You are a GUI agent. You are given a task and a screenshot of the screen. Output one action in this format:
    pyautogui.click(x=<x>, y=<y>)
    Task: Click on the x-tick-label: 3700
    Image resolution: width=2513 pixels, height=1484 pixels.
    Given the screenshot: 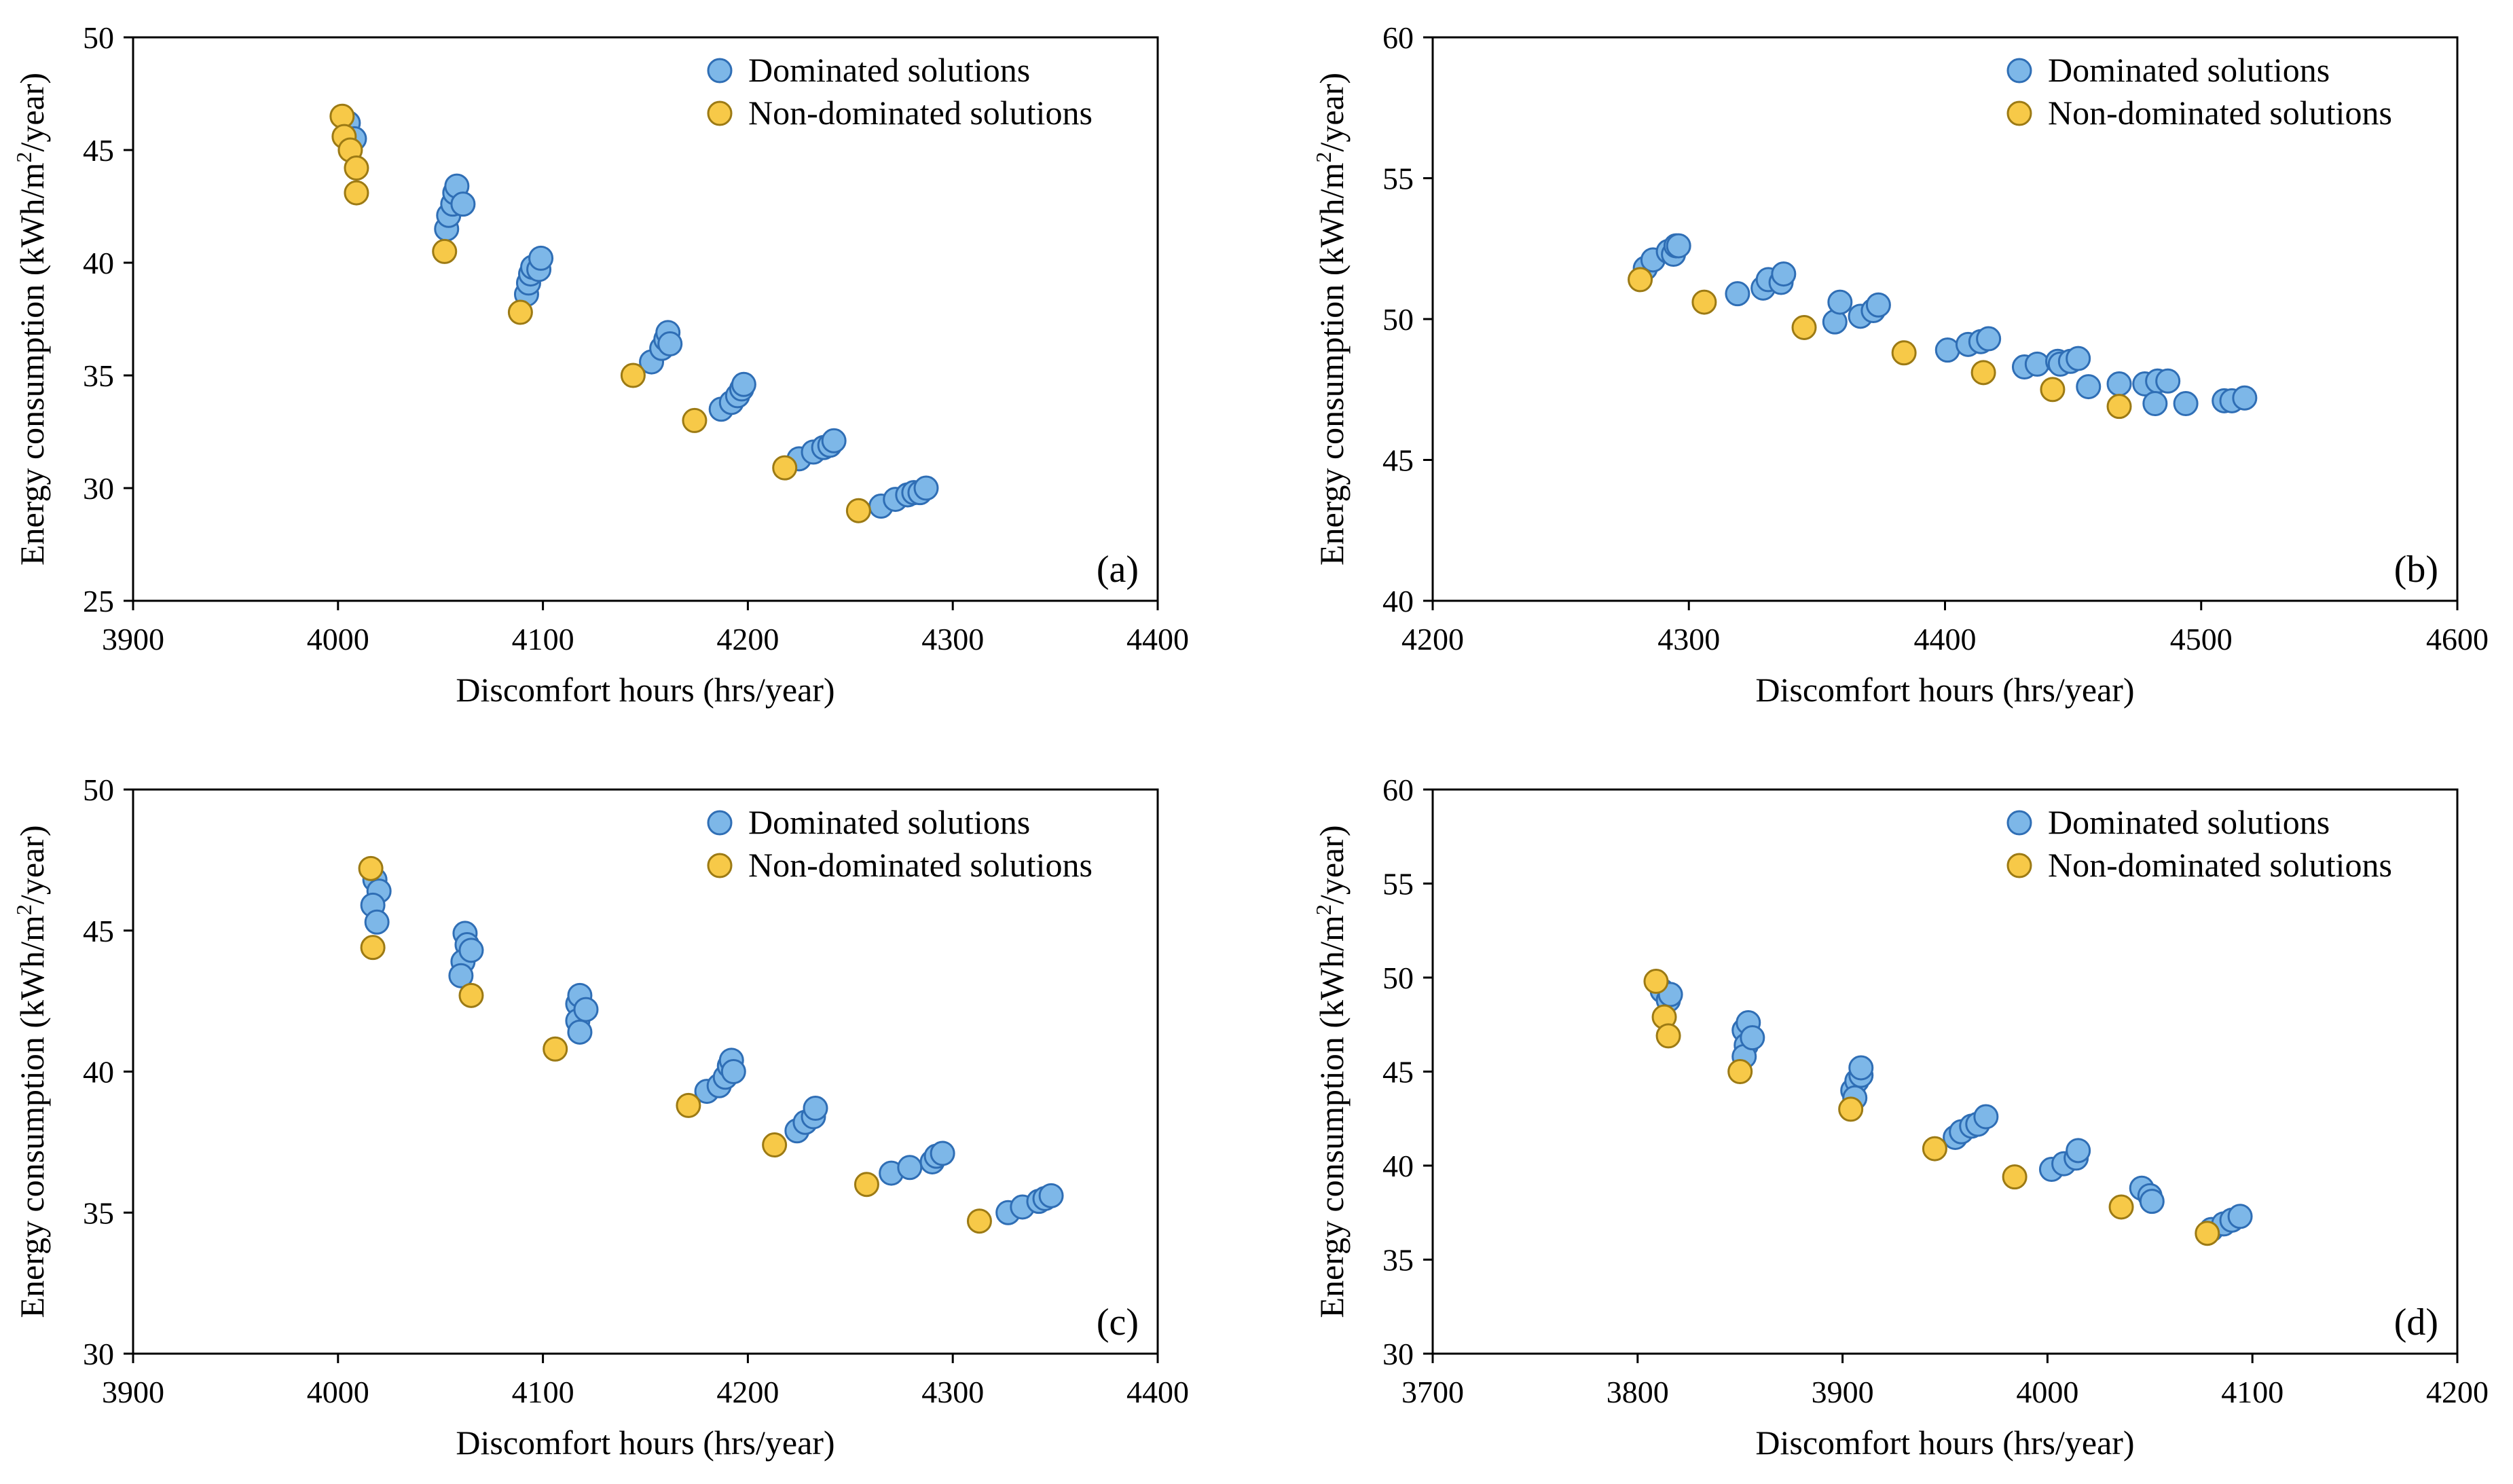 What is the action you would take?
    pyautogui.click(x=1433, y=1392)
    